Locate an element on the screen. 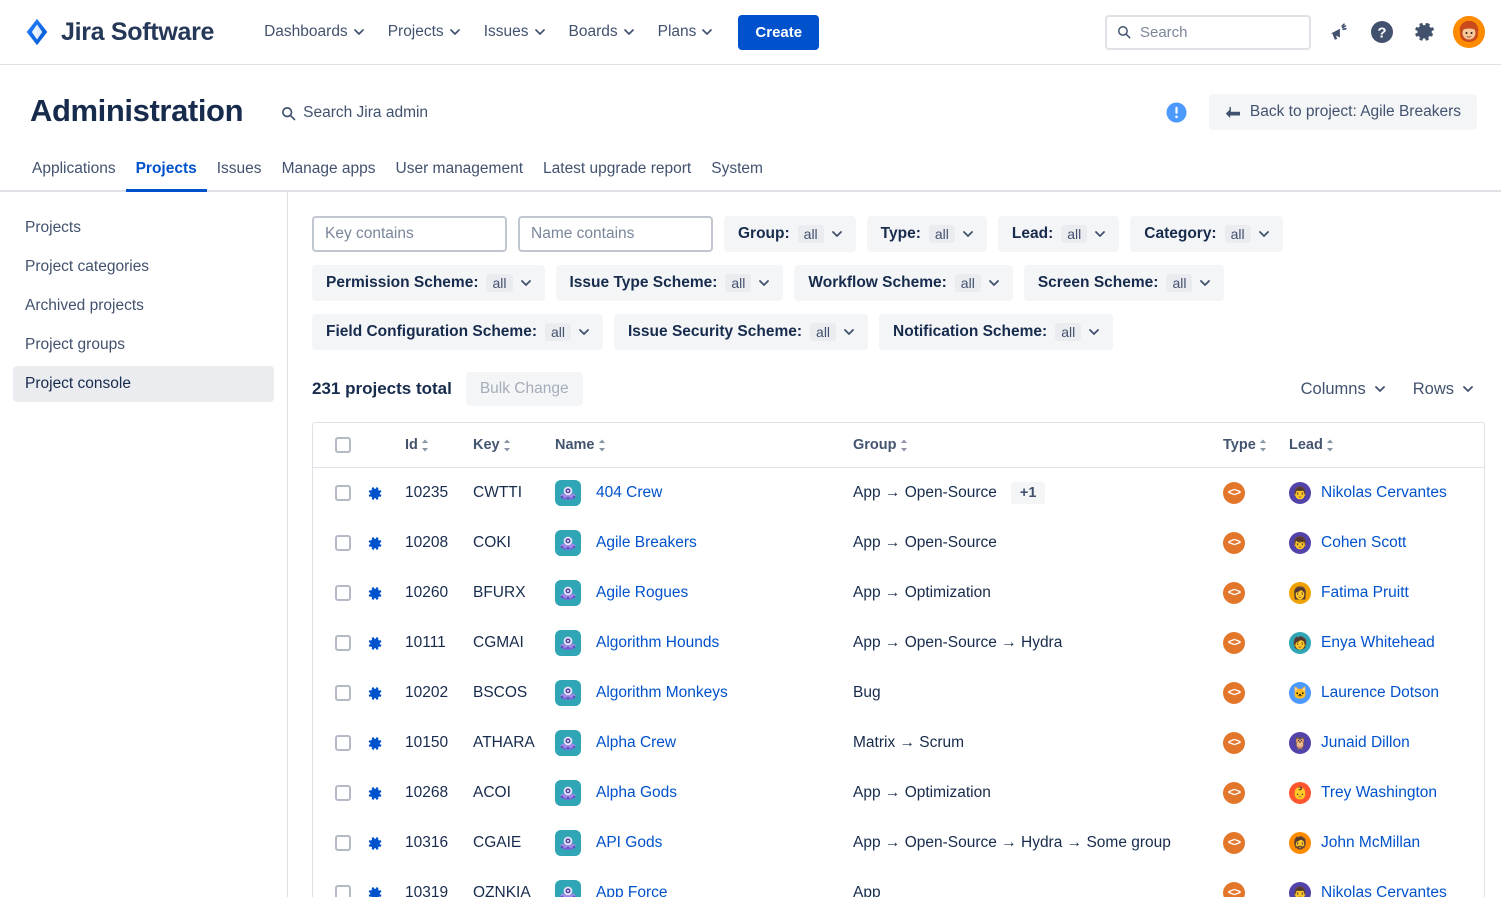 The height and width of the screenshot is (900, 1501). filter-field-configuration-scheme-dropdown: Field Configuration Scheme: all is located at coordinates (457, 332).